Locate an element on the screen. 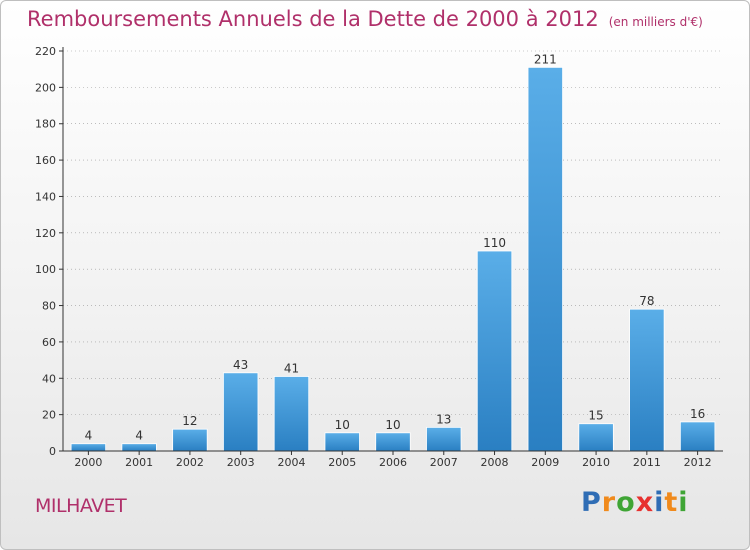  bar-2002 is located at coordinates (190, 440).